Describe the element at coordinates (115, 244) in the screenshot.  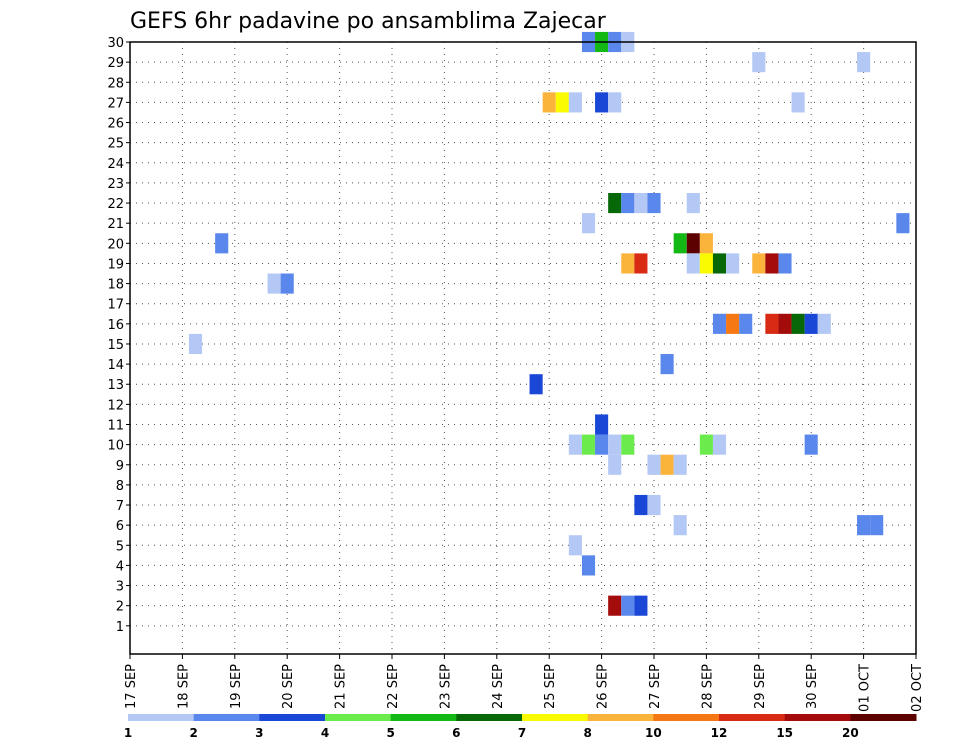
I see `y-tick-label: 20` at that location.